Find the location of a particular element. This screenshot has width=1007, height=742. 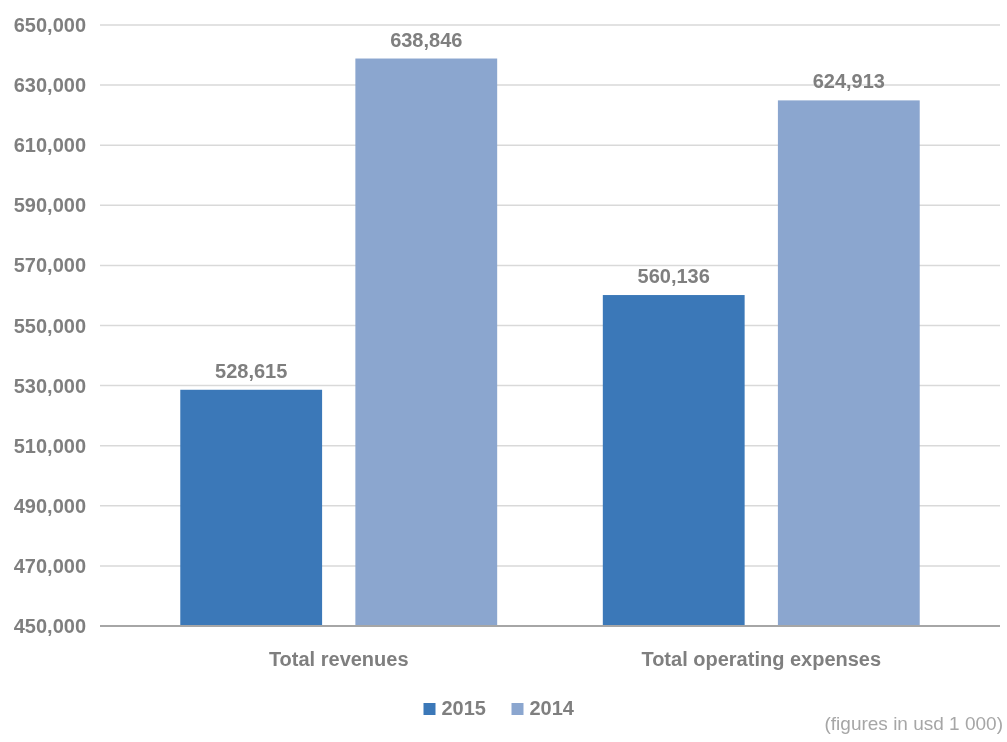

text: (figures in usd 1 000) is located at coordinates (913, 723).